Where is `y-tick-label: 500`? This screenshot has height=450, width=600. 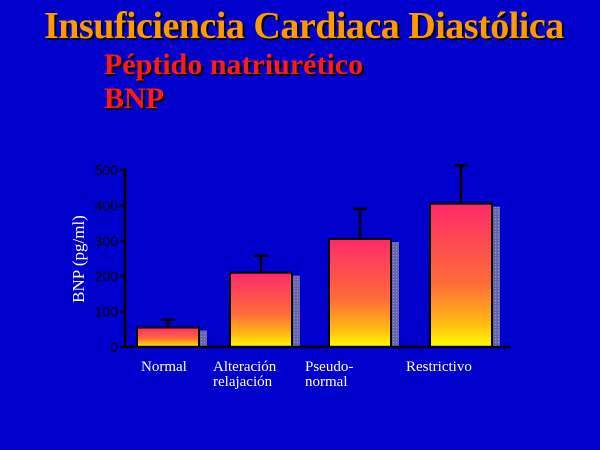
y-tick-label: 500 is located at coordinates (107, 170).